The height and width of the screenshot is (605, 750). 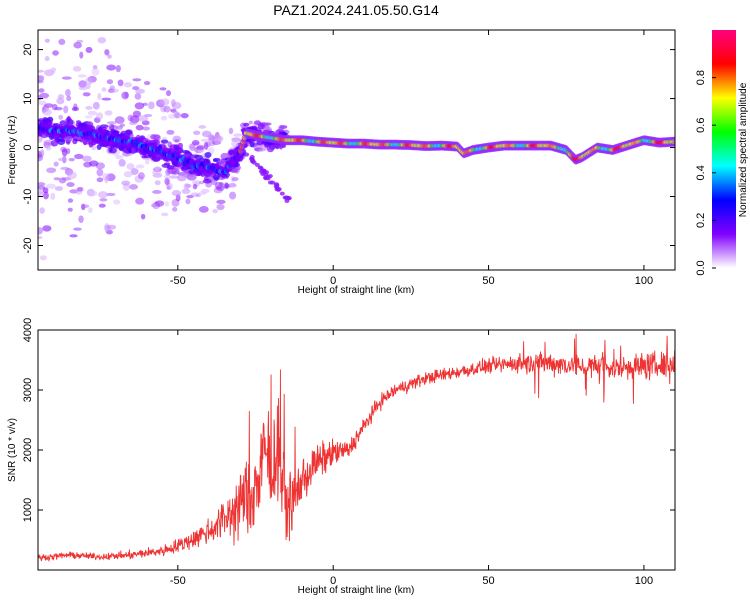 What do you see at coordinates (488, 281) in the screenshot?
I see `x-tick-label: 50` at bounding box center [488, 281].